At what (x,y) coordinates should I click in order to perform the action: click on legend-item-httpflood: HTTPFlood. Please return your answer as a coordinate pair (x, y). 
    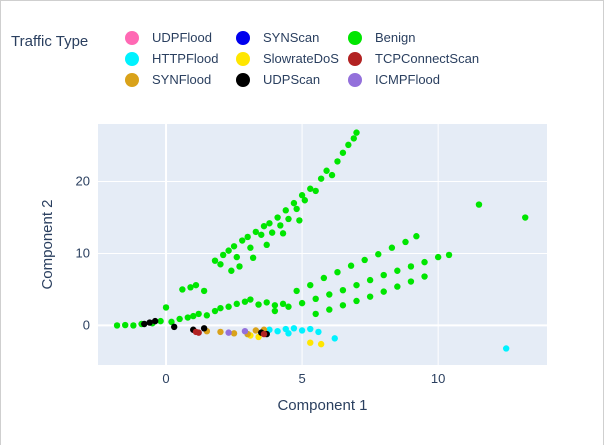
    Looking at the image, I should click on (171, 58).